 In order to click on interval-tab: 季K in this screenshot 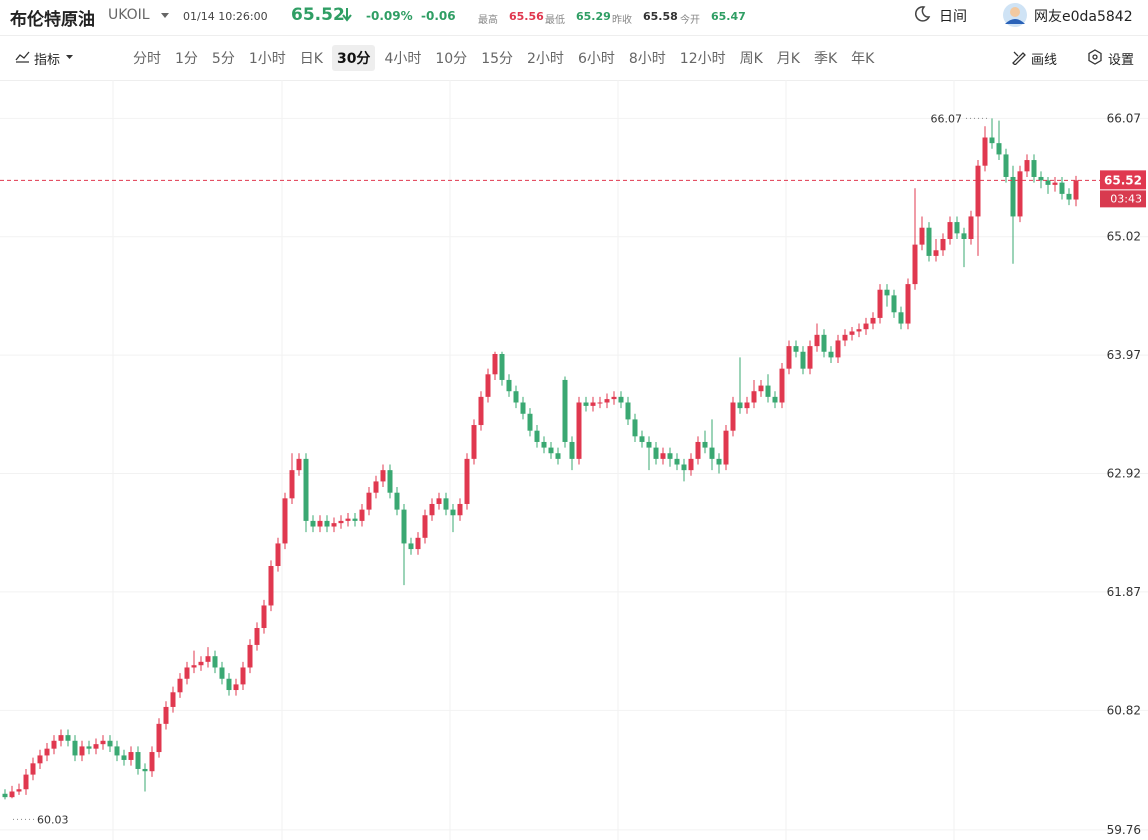, I will do `click(825, 59)`.